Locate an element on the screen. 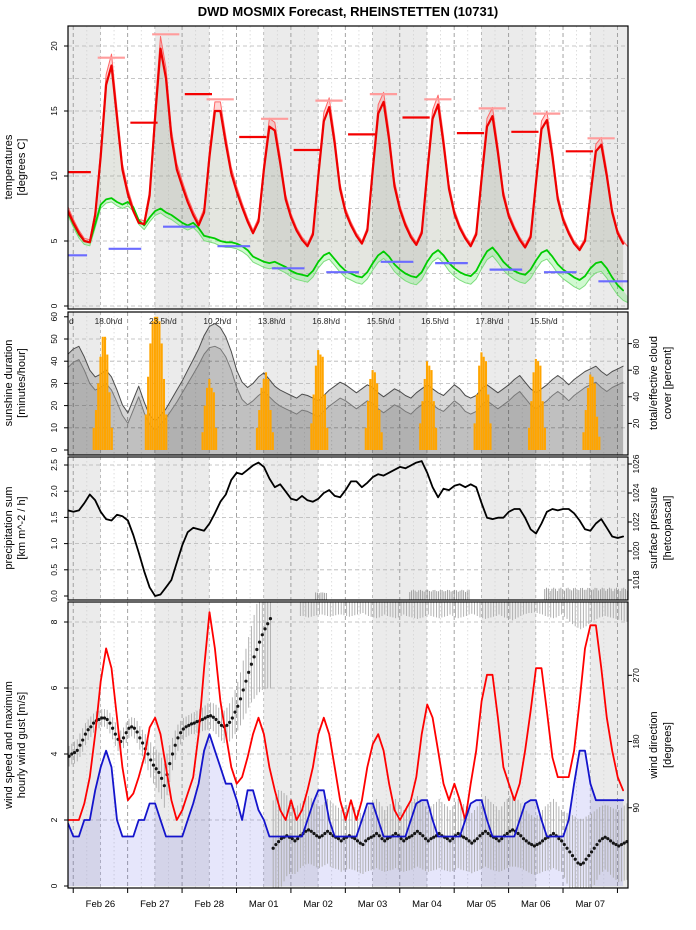  svg-text: 180 is located at coordinates (636, 741).